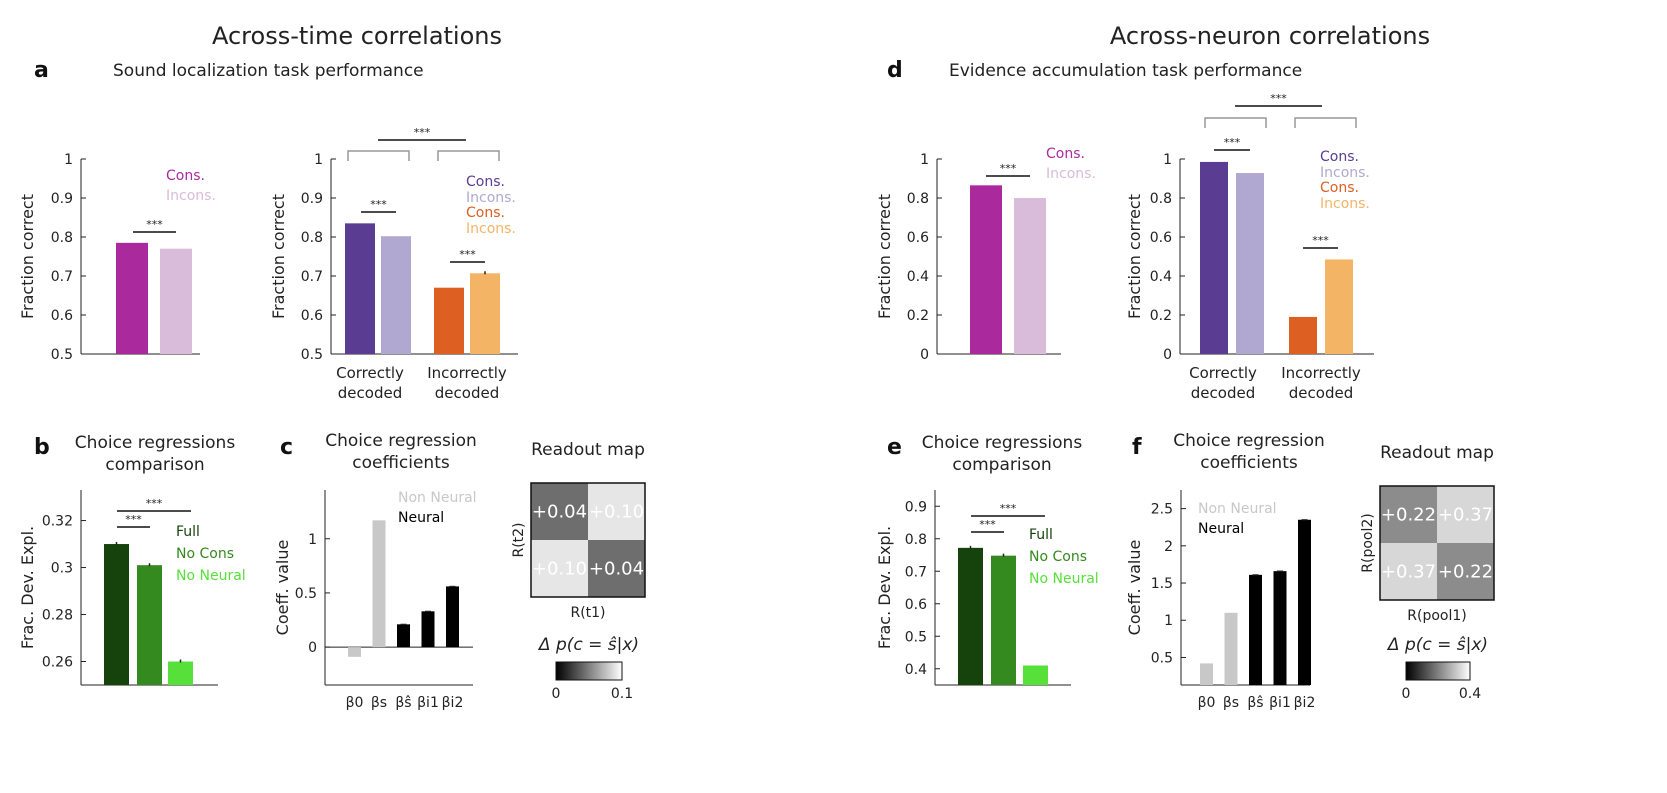 This screenshot has width=1667, height=793. I want to click on heatmap-y-label: R(pool2), so click(1368, 542).